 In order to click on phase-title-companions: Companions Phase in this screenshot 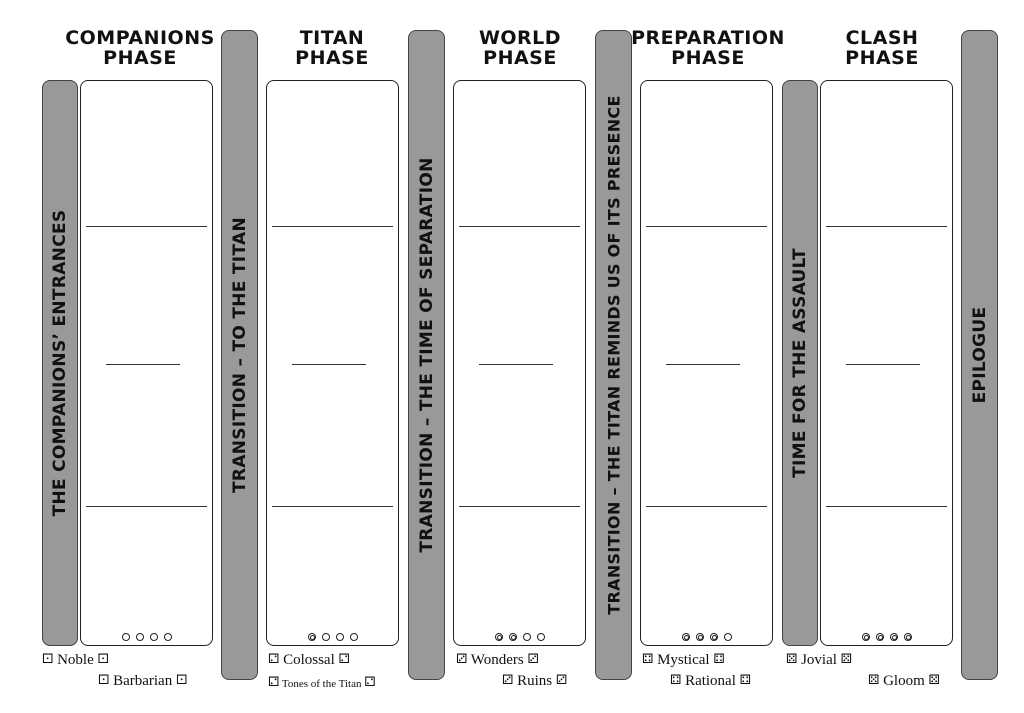, I will do `click(140, 48)`.